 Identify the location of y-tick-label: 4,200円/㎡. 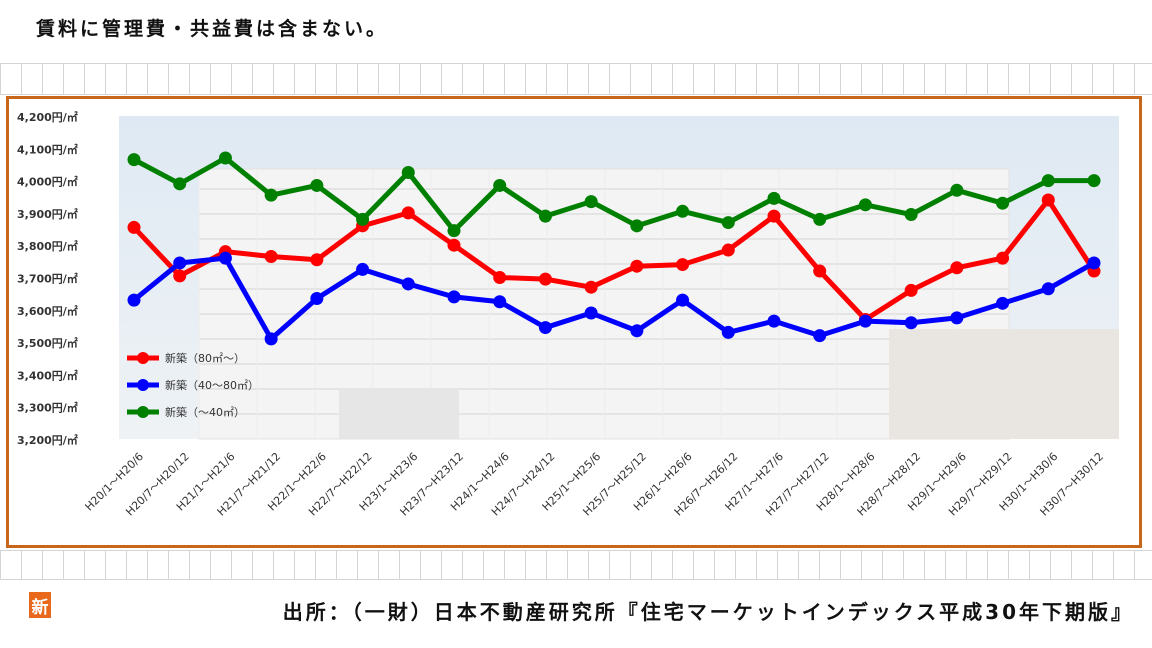
(47, 117).